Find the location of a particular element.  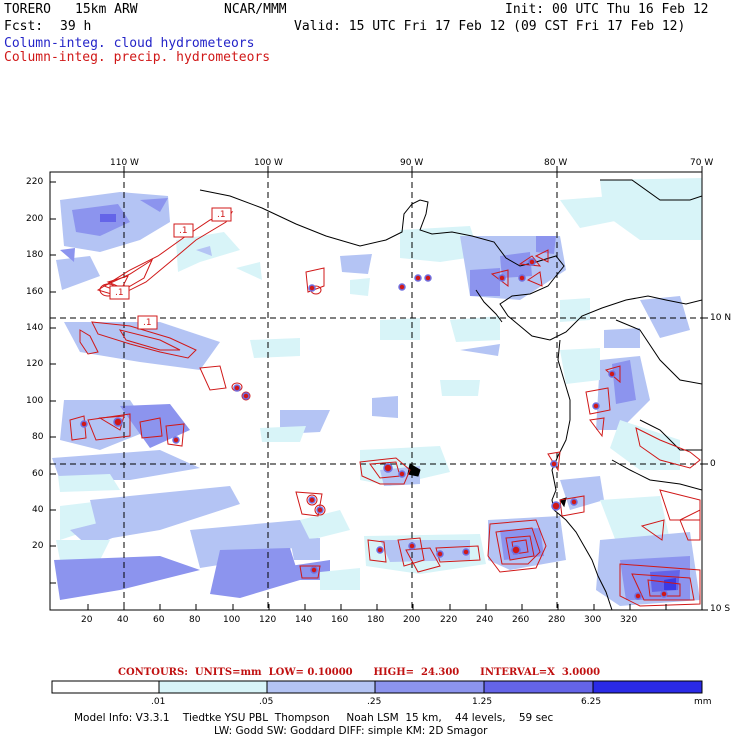

x-tick-label: 100 is located at coordinates (232, 620).